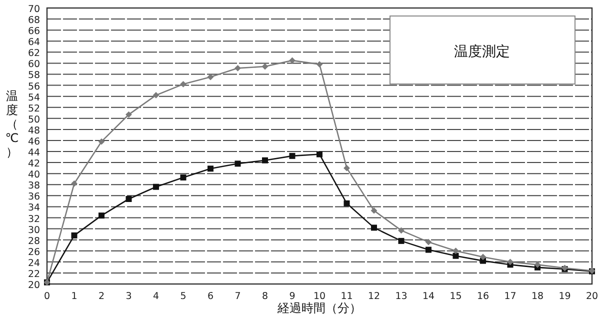  Describe the element at coordinates (34, 42) in the screenshot. I see `y-tick-label: 64` at that location.